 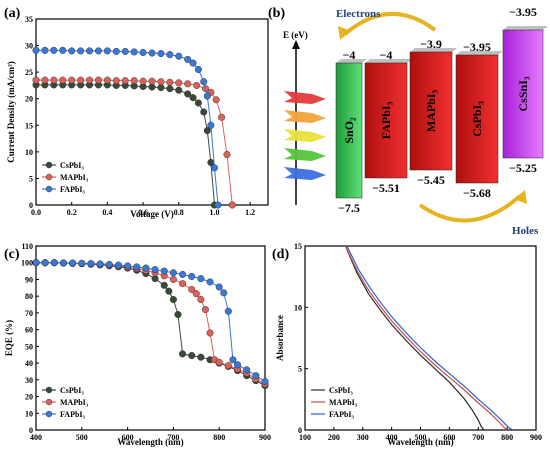 I want to click on y-tick-label: 100, so click(x=27, y=263).